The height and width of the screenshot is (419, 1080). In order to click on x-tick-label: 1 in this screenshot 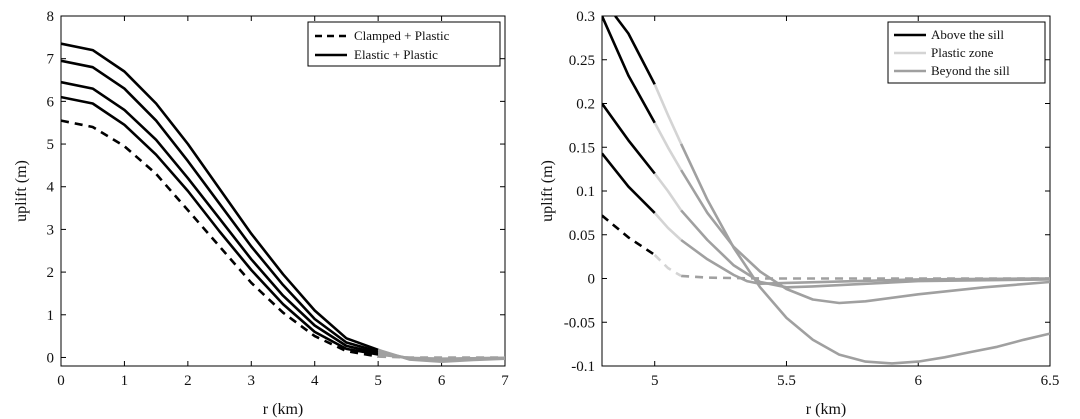, I will do `click(125, 381)`.